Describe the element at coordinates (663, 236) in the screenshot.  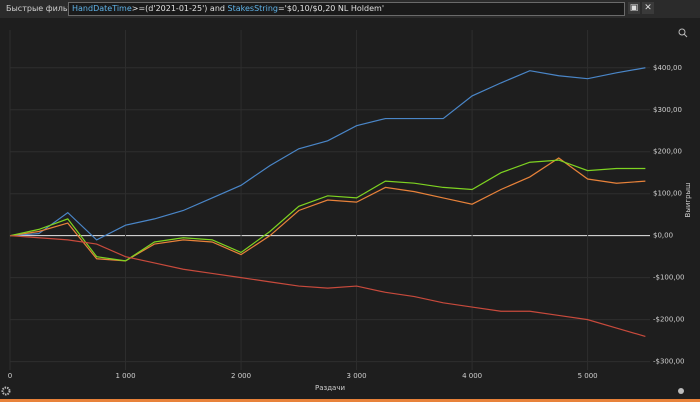
I see `y-tick-label: $0,00` at that location.